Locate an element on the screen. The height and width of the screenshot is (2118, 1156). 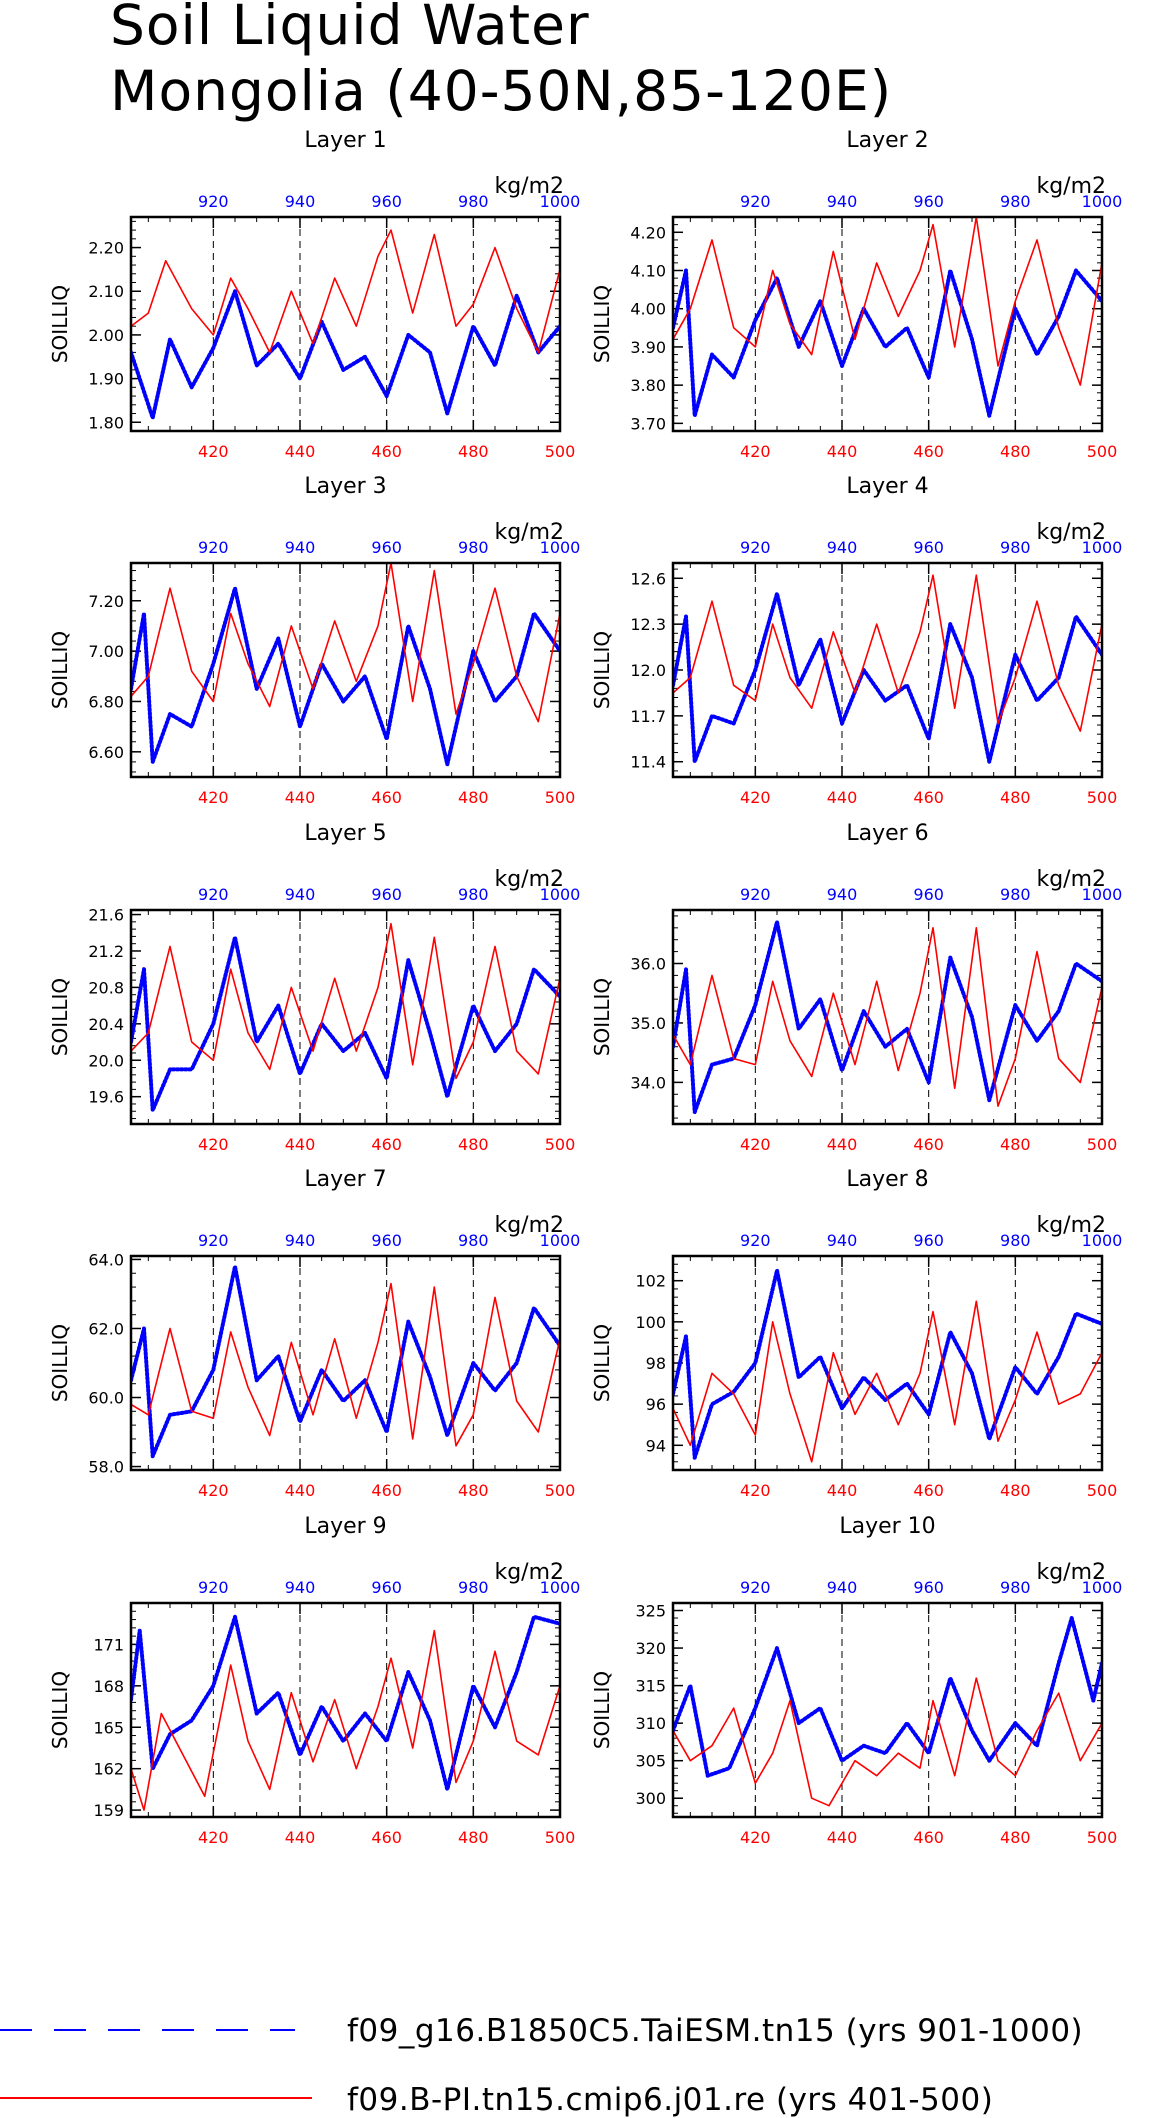
y-tick-label: 1.90 is located at coordinates (106, 379).